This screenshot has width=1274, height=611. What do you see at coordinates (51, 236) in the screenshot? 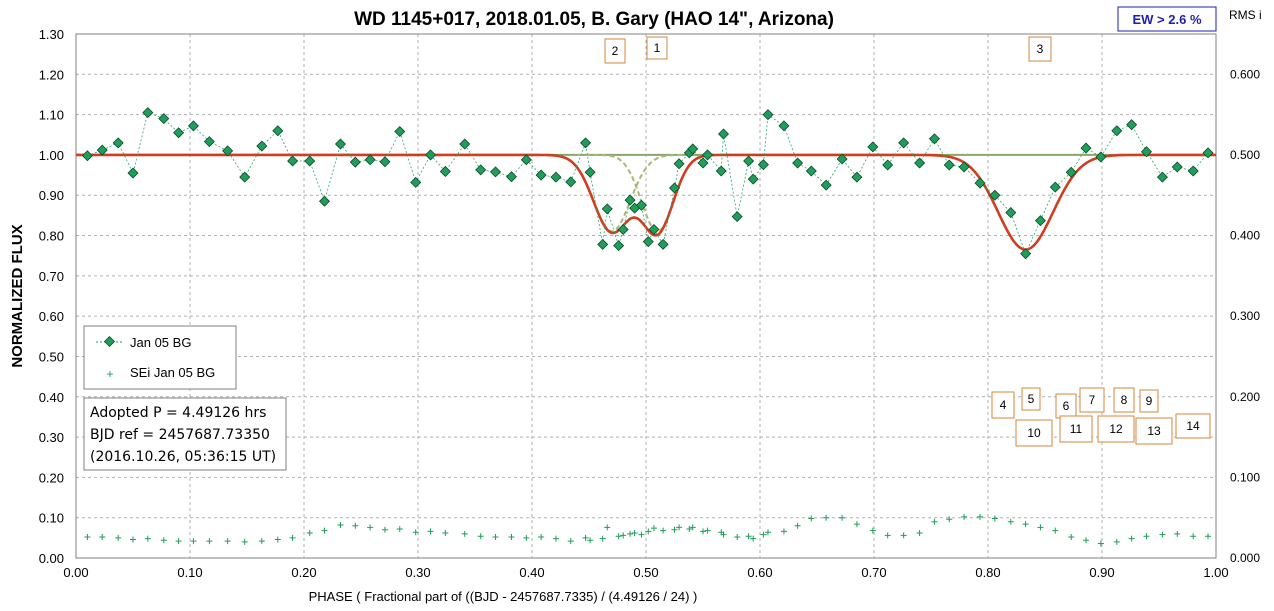
I see `y-tick-label: 0.80` at bounding box center [51, 236].